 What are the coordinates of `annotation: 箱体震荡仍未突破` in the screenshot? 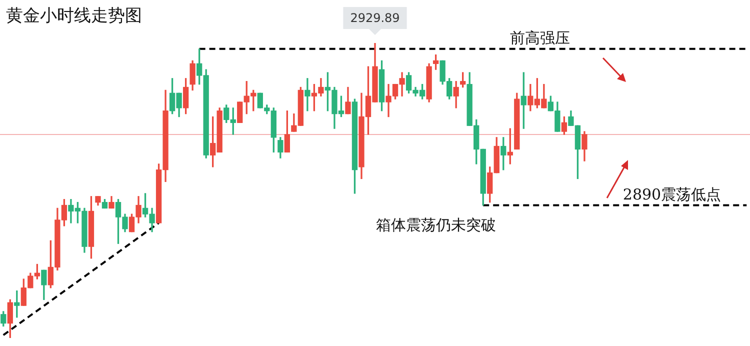 It's located at (436, 225).